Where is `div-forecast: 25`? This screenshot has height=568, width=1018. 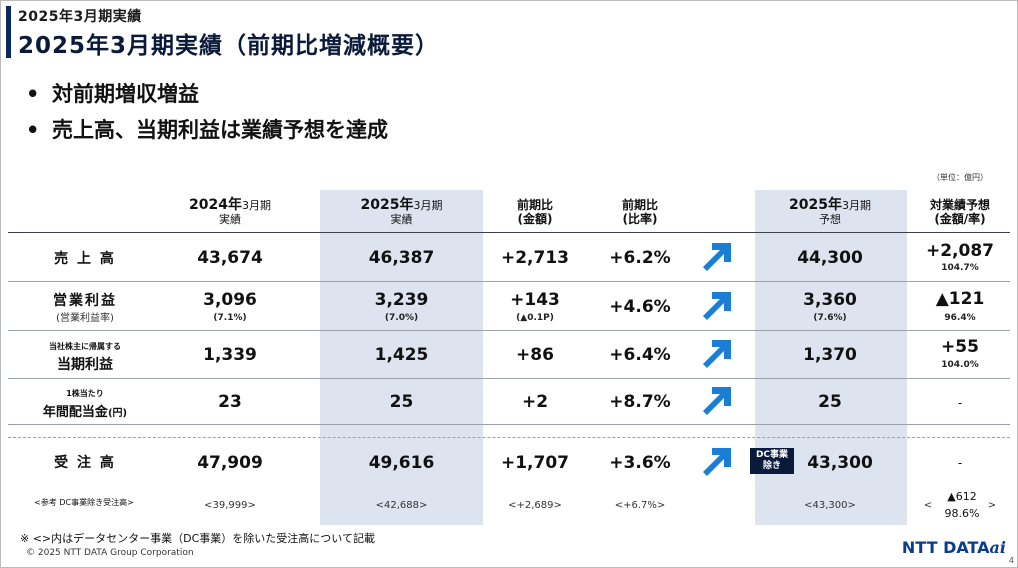 div-forecast: 25 is located at coordinates (830, 402).